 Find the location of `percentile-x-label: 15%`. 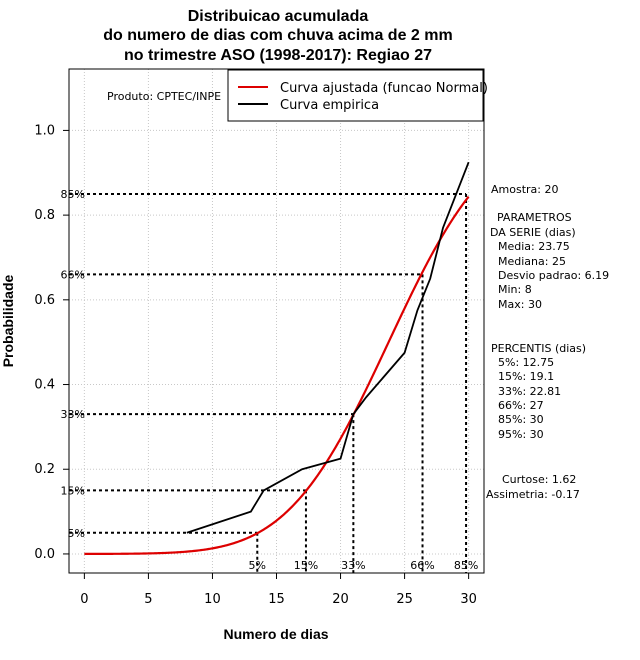

percentile-x-label: 15% is located at coordinates (306, 565).